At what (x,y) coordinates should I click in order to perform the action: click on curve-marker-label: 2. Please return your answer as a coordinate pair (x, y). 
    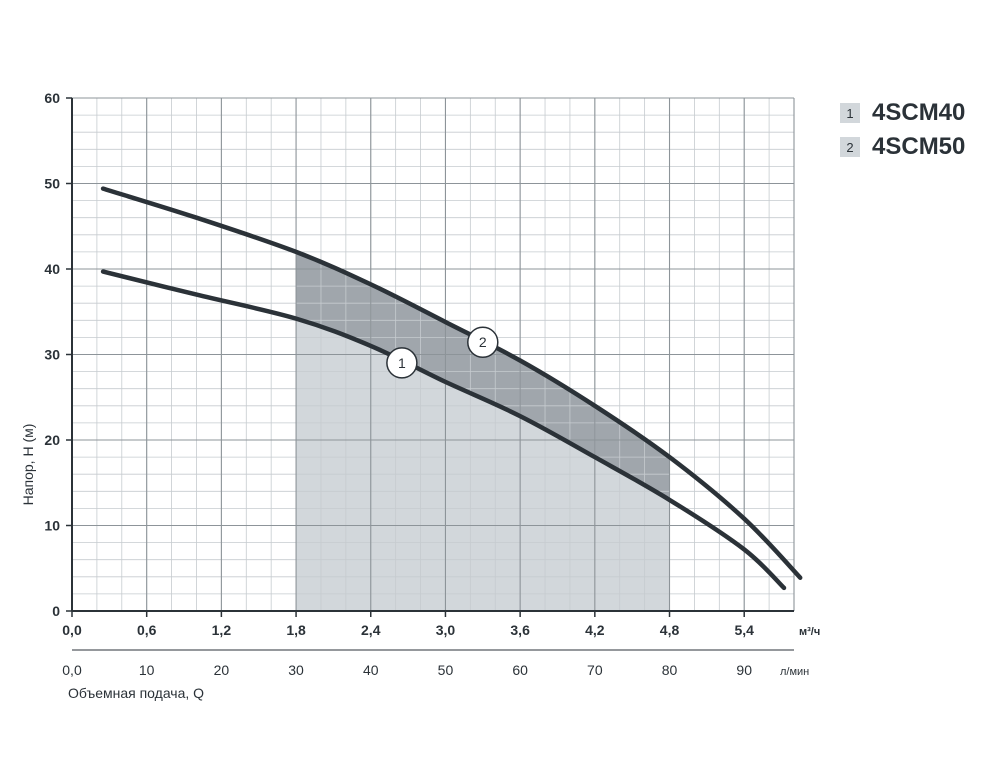
    Looking at the image, I should click on (483, 342).